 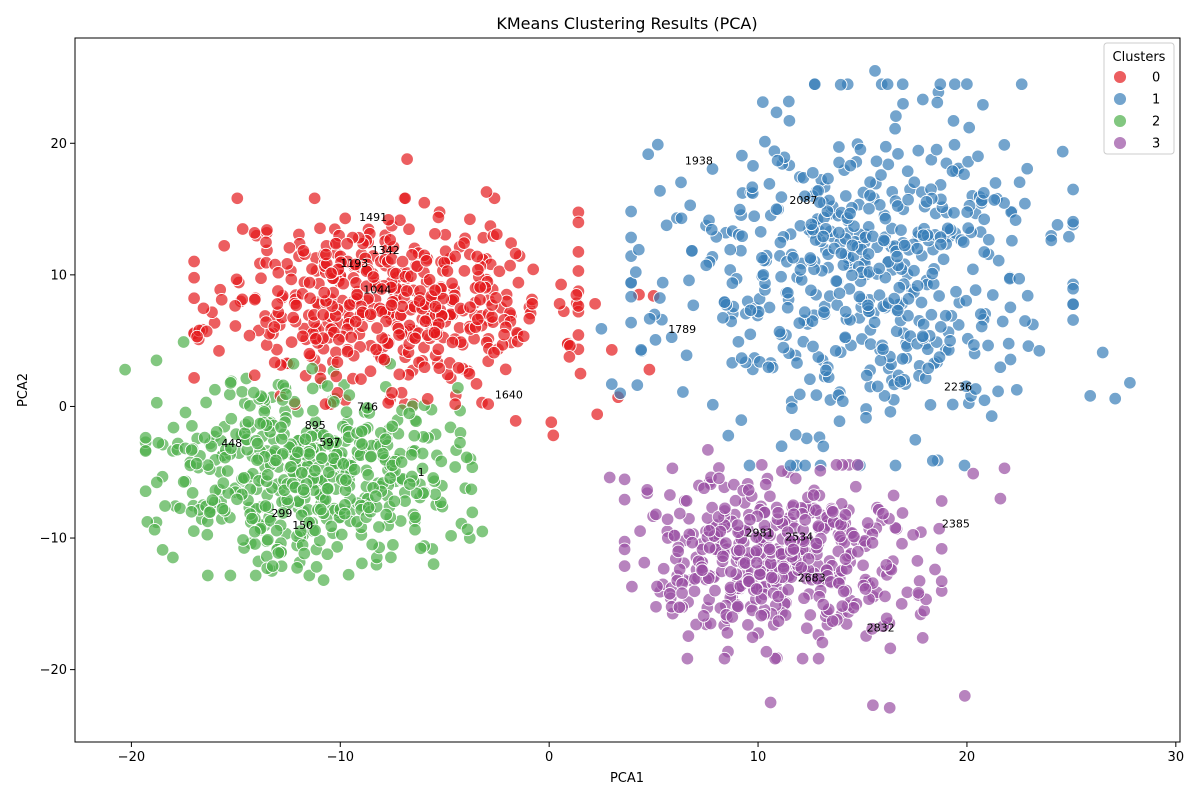 I want to click on y-tick-label: 0, so click(x=63, y=407).